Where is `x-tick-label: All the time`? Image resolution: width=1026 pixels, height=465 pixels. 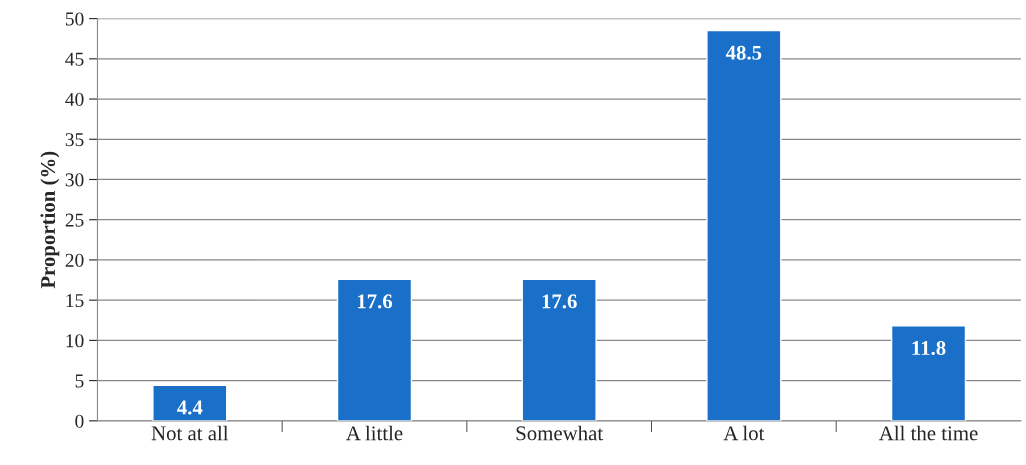 x-tick-label: All the time is located at coordinates (928, 433).